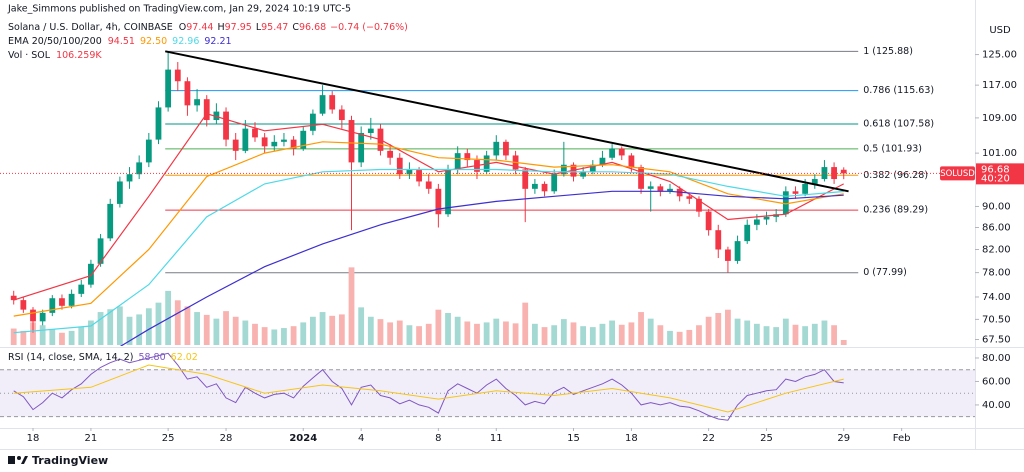  Describe the element at coordinates (496, 438) in the screenshot. I see `x-tick-label: 11` at that location.